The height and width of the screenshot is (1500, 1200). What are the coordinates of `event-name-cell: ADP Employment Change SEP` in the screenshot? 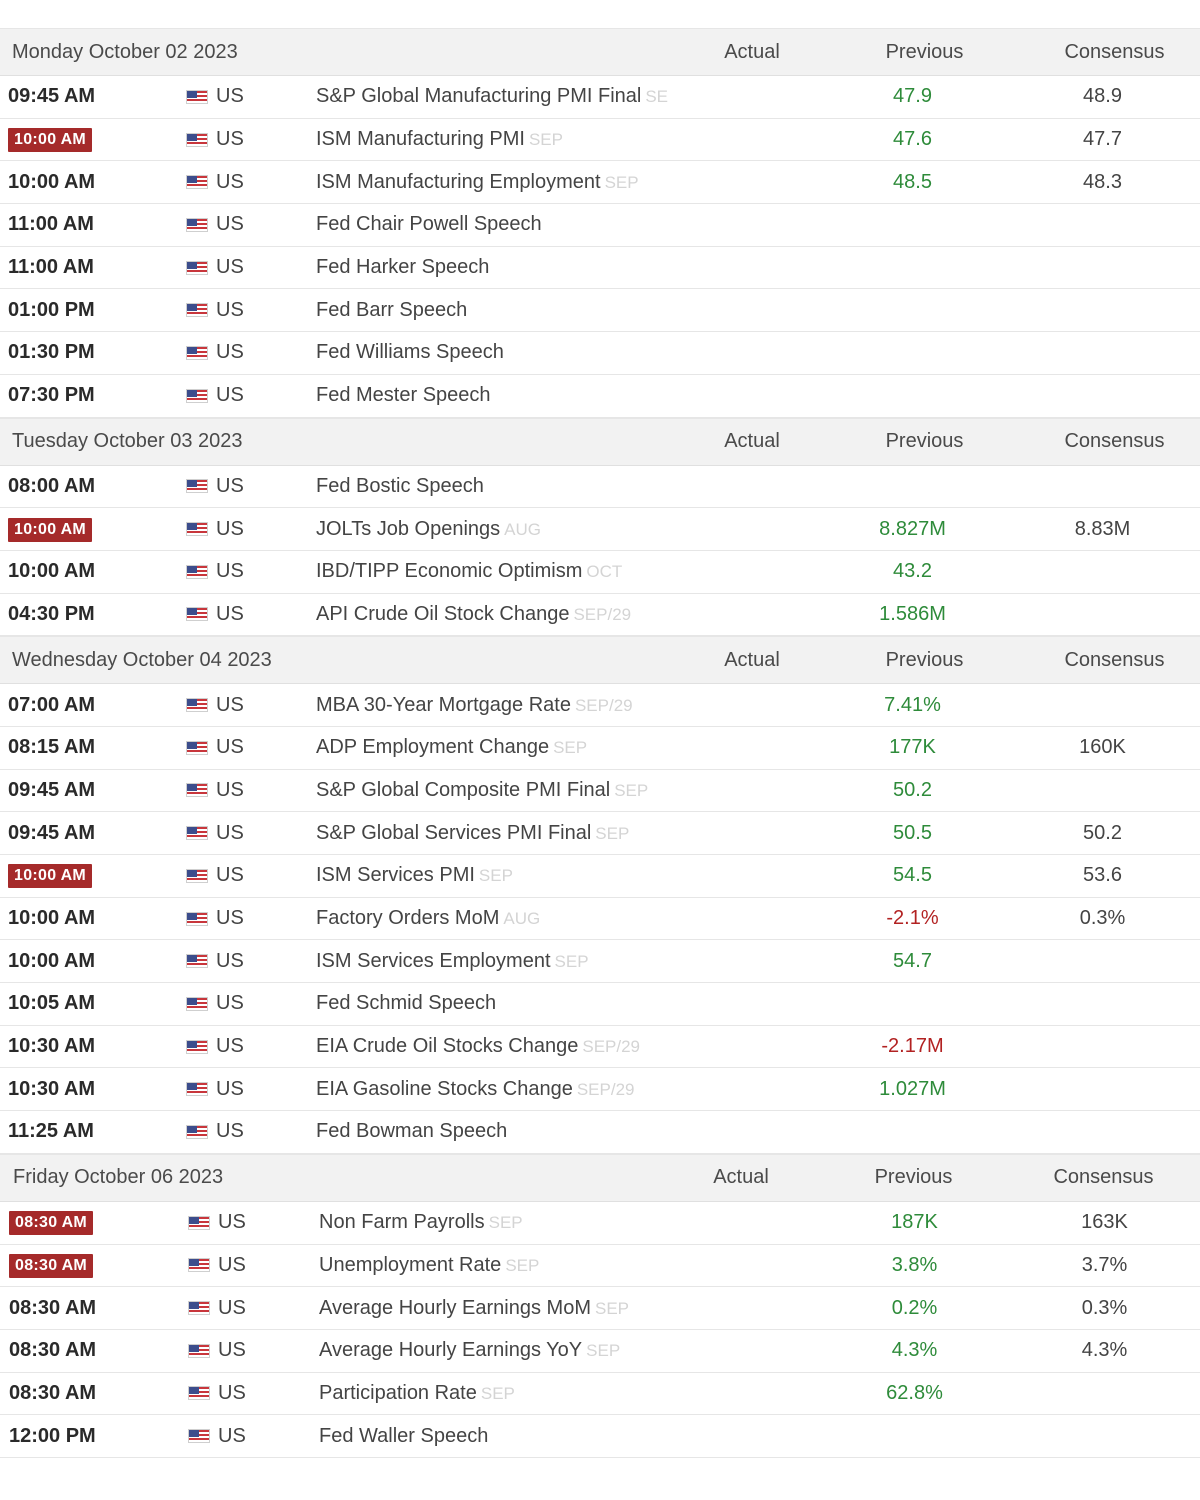 It's located at (500, 747).